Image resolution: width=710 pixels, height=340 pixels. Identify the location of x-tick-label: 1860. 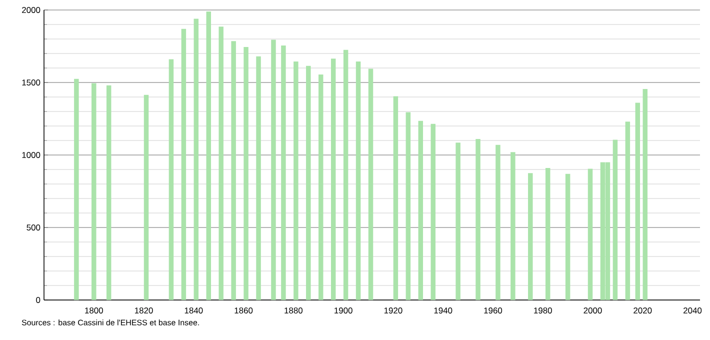
(243, 311).